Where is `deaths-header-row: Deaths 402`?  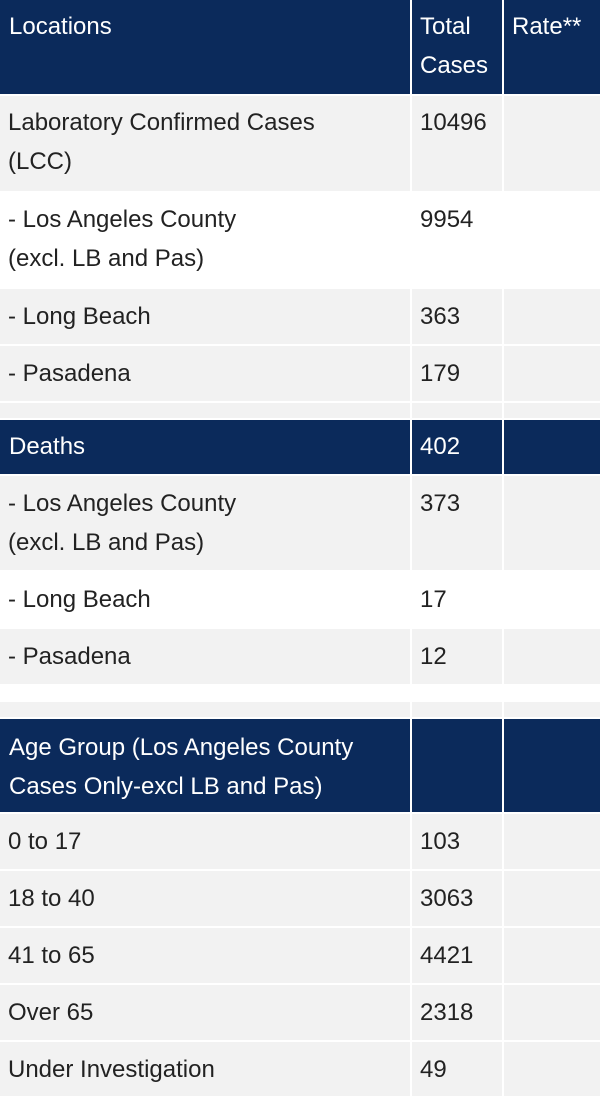 deaths-header-row: Deaths 402 is located at coordinates (300, 447).